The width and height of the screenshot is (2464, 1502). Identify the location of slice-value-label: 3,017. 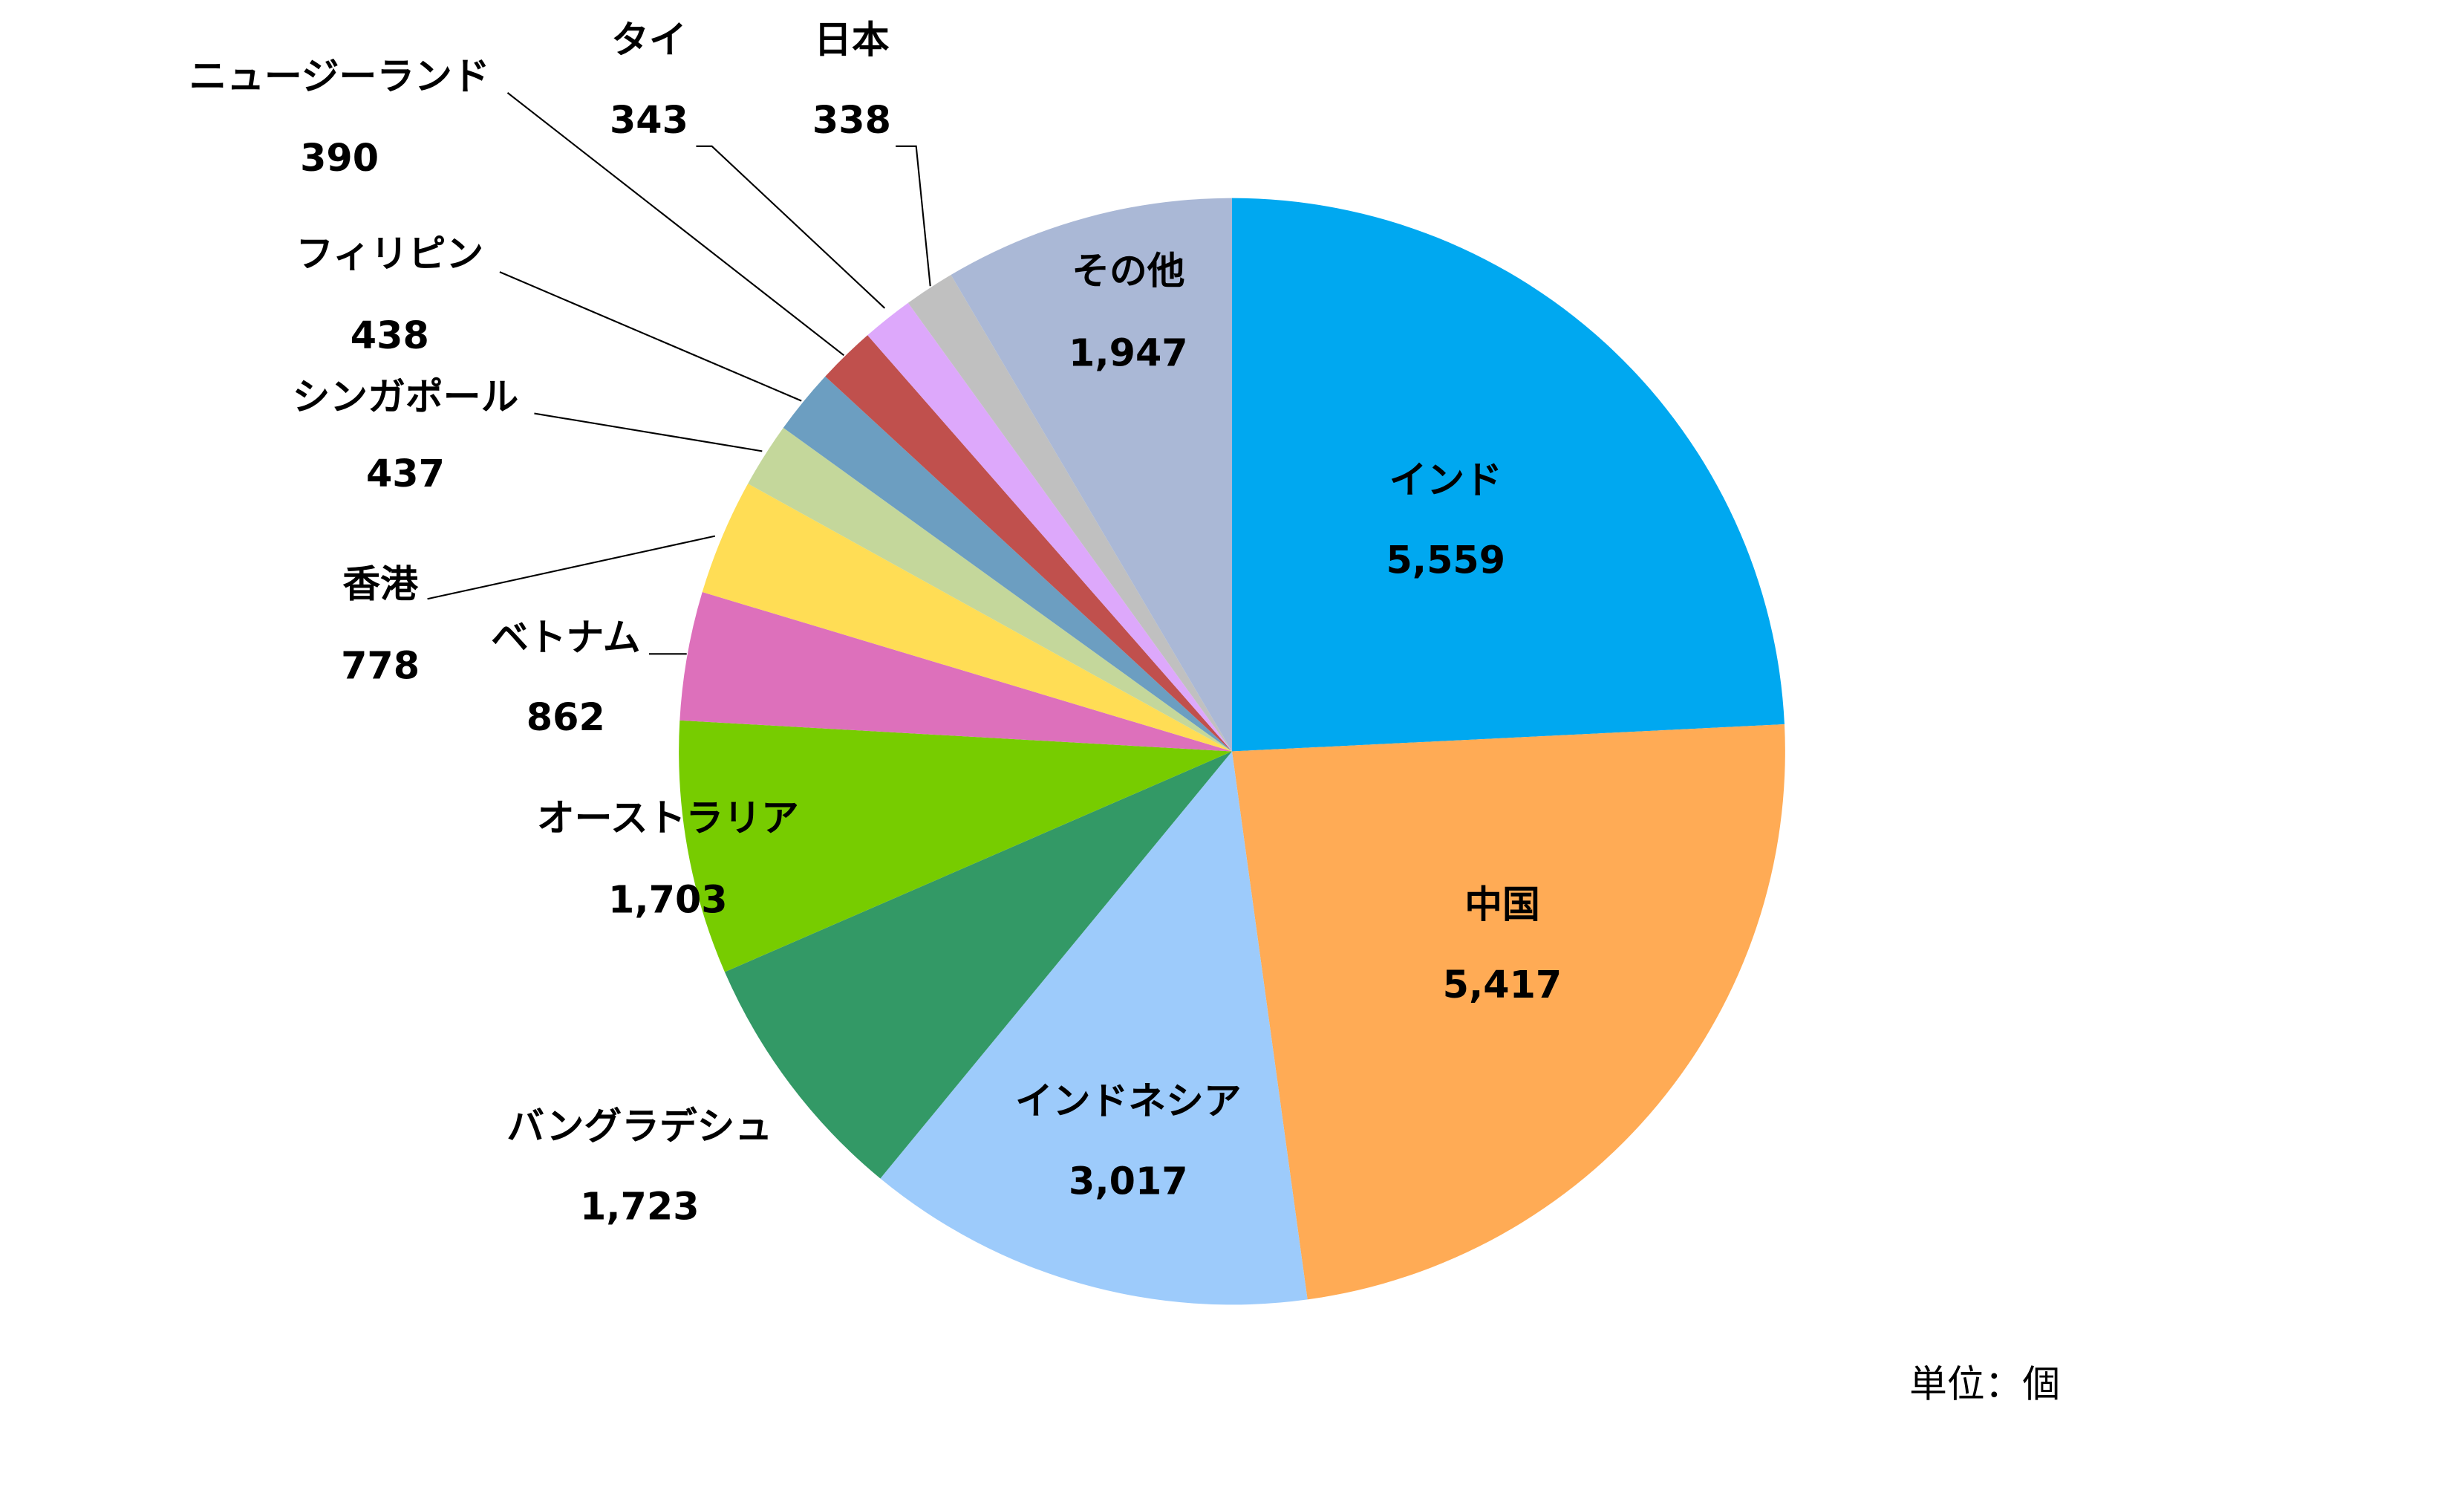
(1129, 1181).